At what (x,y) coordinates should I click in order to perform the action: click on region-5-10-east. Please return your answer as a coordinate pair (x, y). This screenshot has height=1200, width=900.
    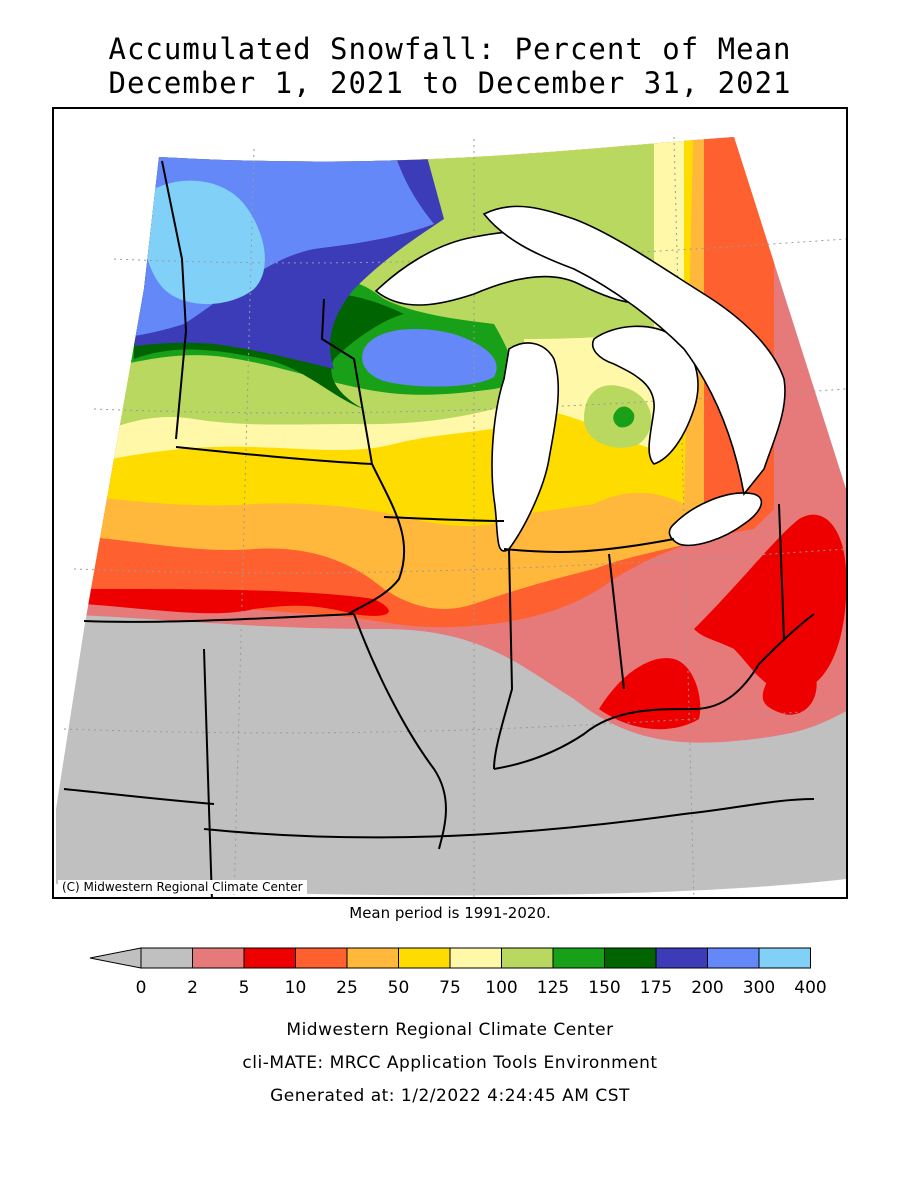
    Looking at the image, I should click on (770, 603).